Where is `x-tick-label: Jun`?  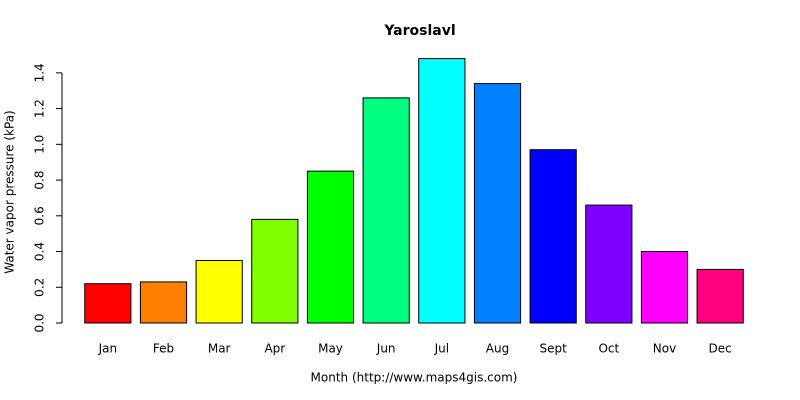 x-tick-label: Jun is located at coordinates (386, 349).